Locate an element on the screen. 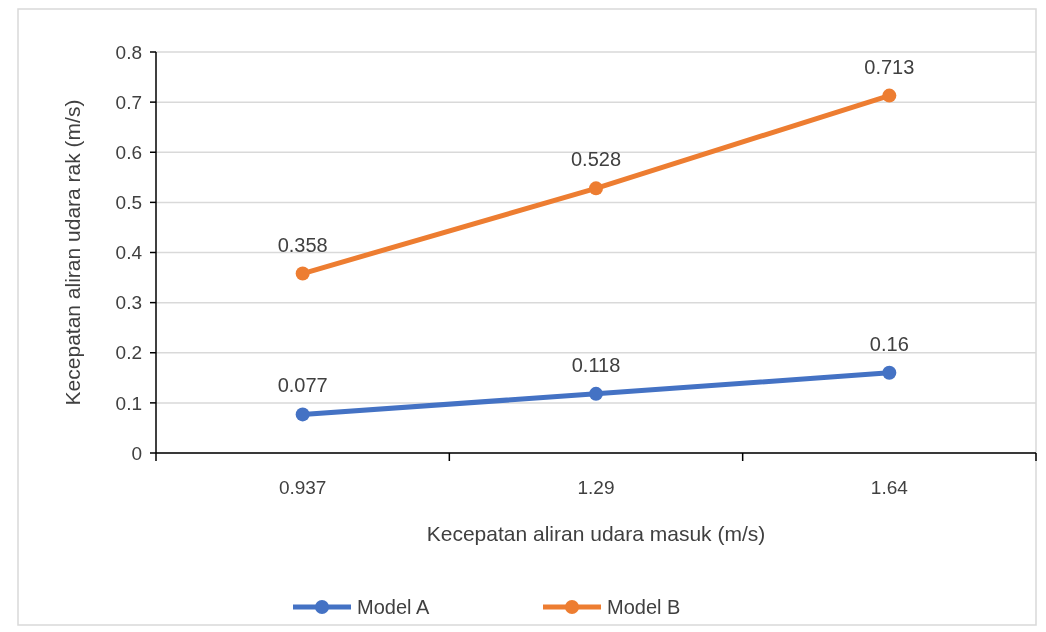 The width and height of the screenshot is (1046, 632). y-tick-label: 0.8 is located at coordinates (128, 52).